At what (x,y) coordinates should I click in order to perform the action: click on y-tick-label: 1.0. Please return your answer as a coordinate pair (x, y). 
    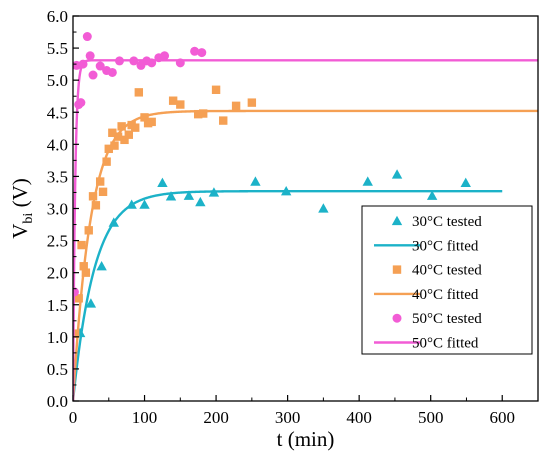
    Looking at the image, I should click on (57, 337).